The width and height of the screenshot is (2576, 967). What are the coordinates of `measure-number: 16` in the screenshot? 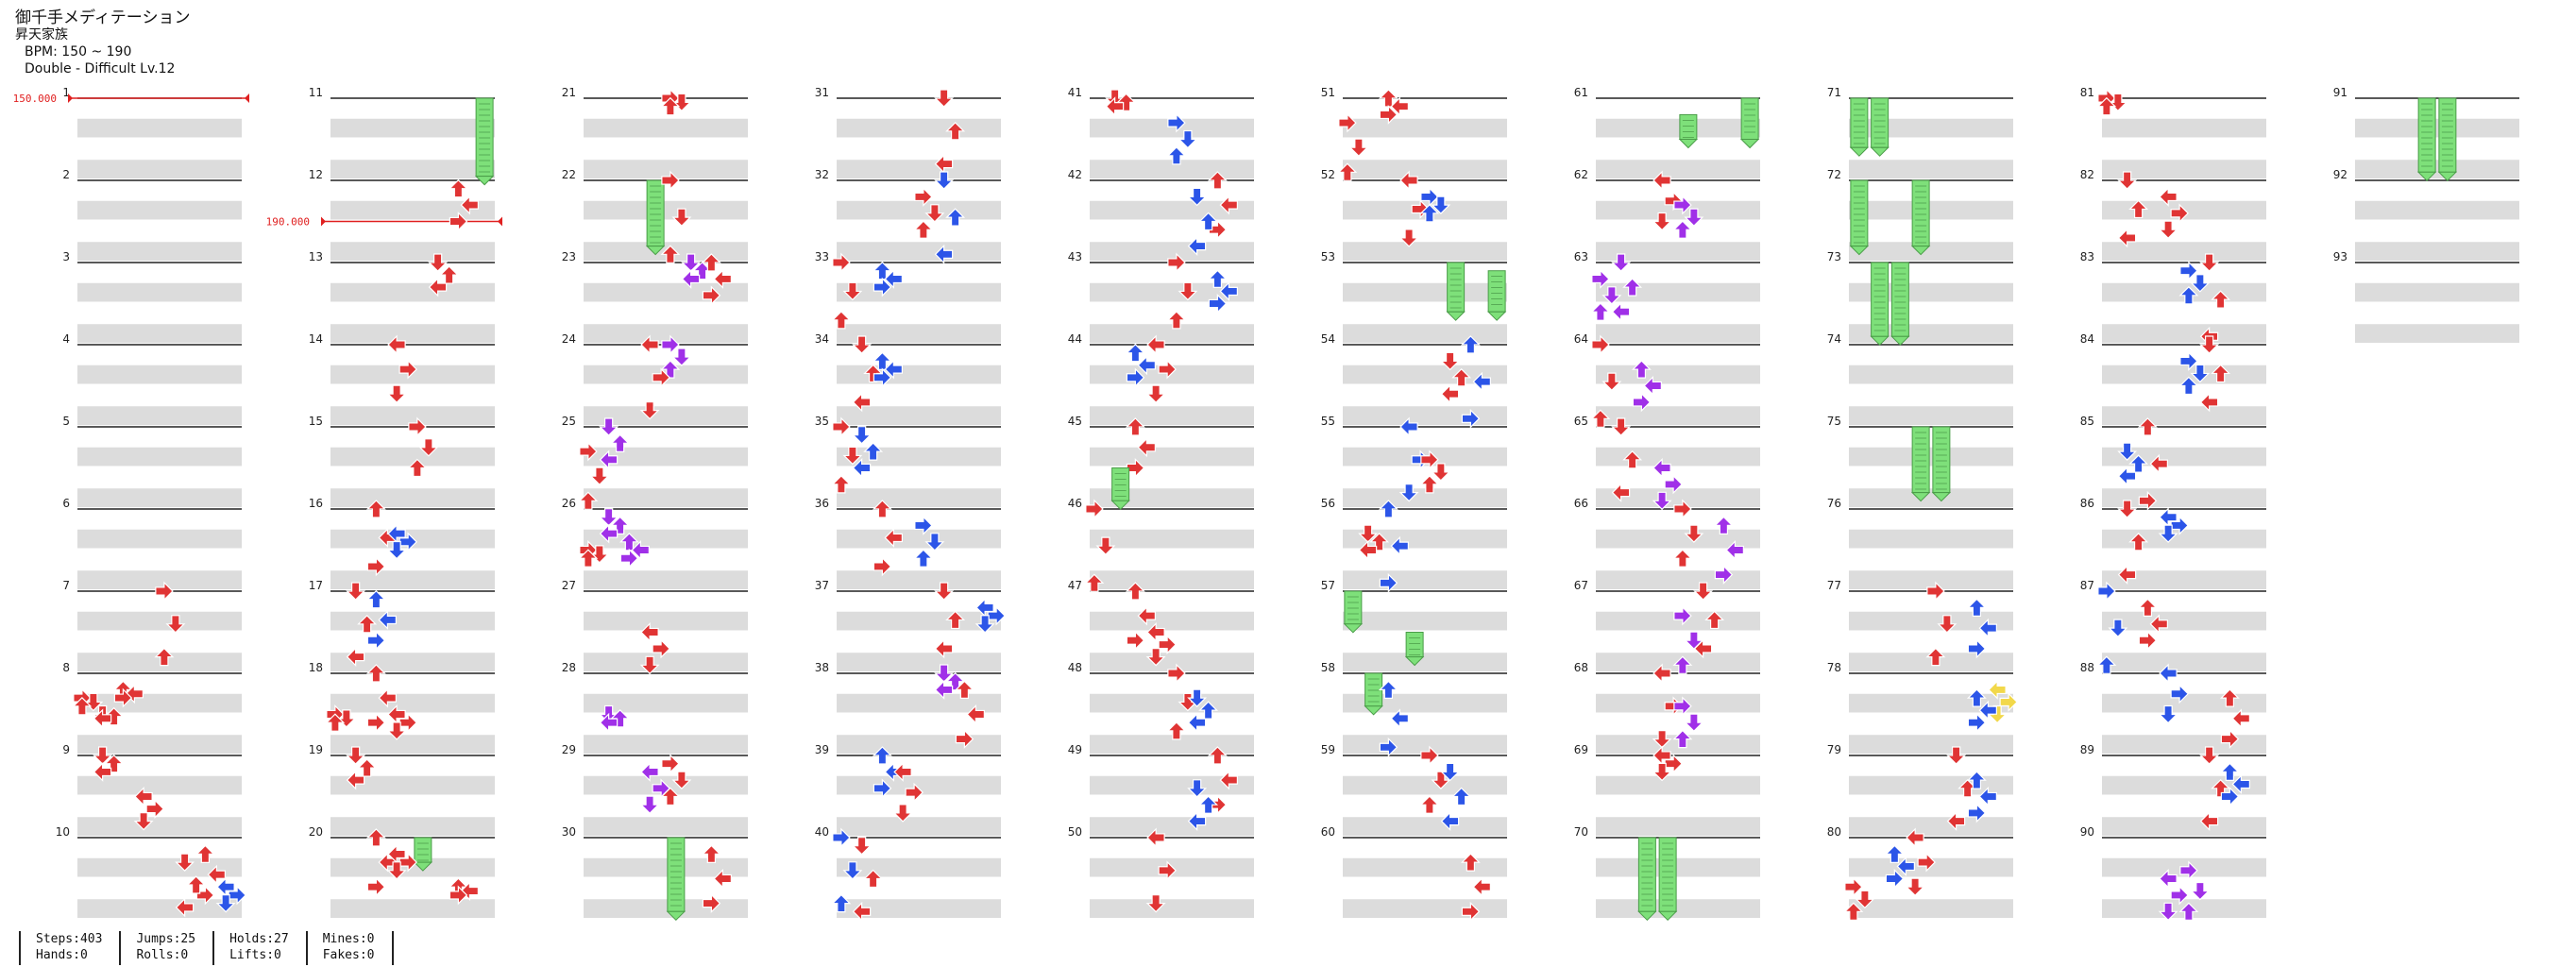 It's located at (316, 503).